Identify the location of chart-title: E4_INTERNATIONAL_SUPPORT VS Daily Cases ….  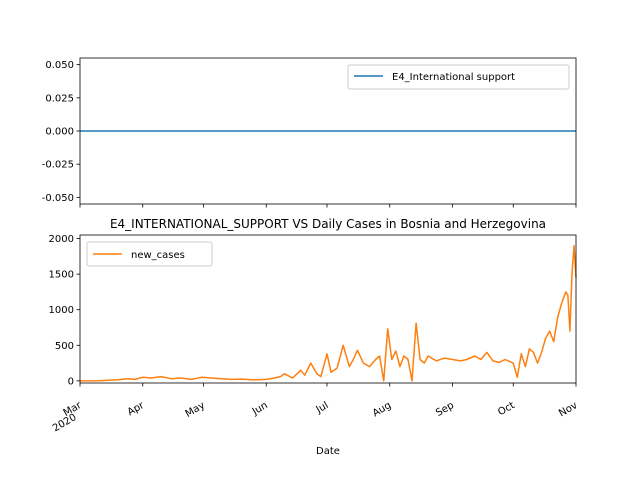
(328, 224).